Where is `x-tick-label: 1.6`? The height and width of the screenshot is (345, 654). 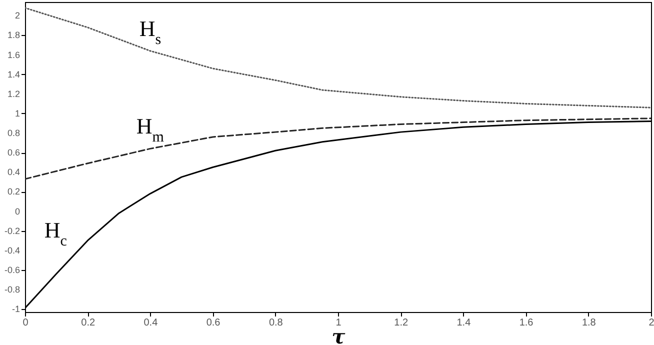
x-tick-label: 1.6 is located at coordinates (526, 323).